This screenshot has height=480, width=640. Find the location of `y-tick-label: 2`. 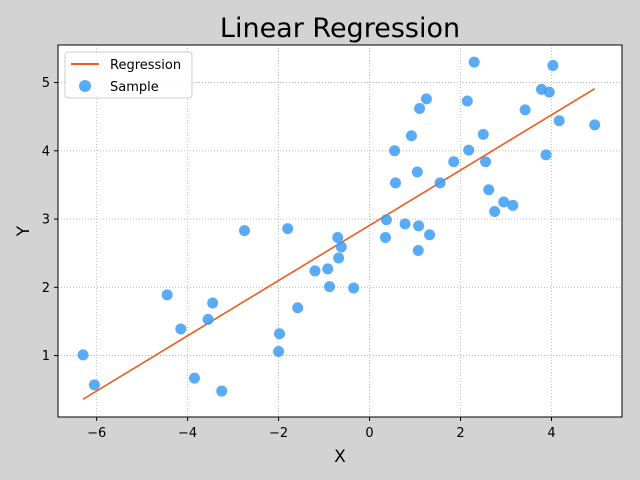

y-tick-label: 2 is located at coordinates (46, 288).